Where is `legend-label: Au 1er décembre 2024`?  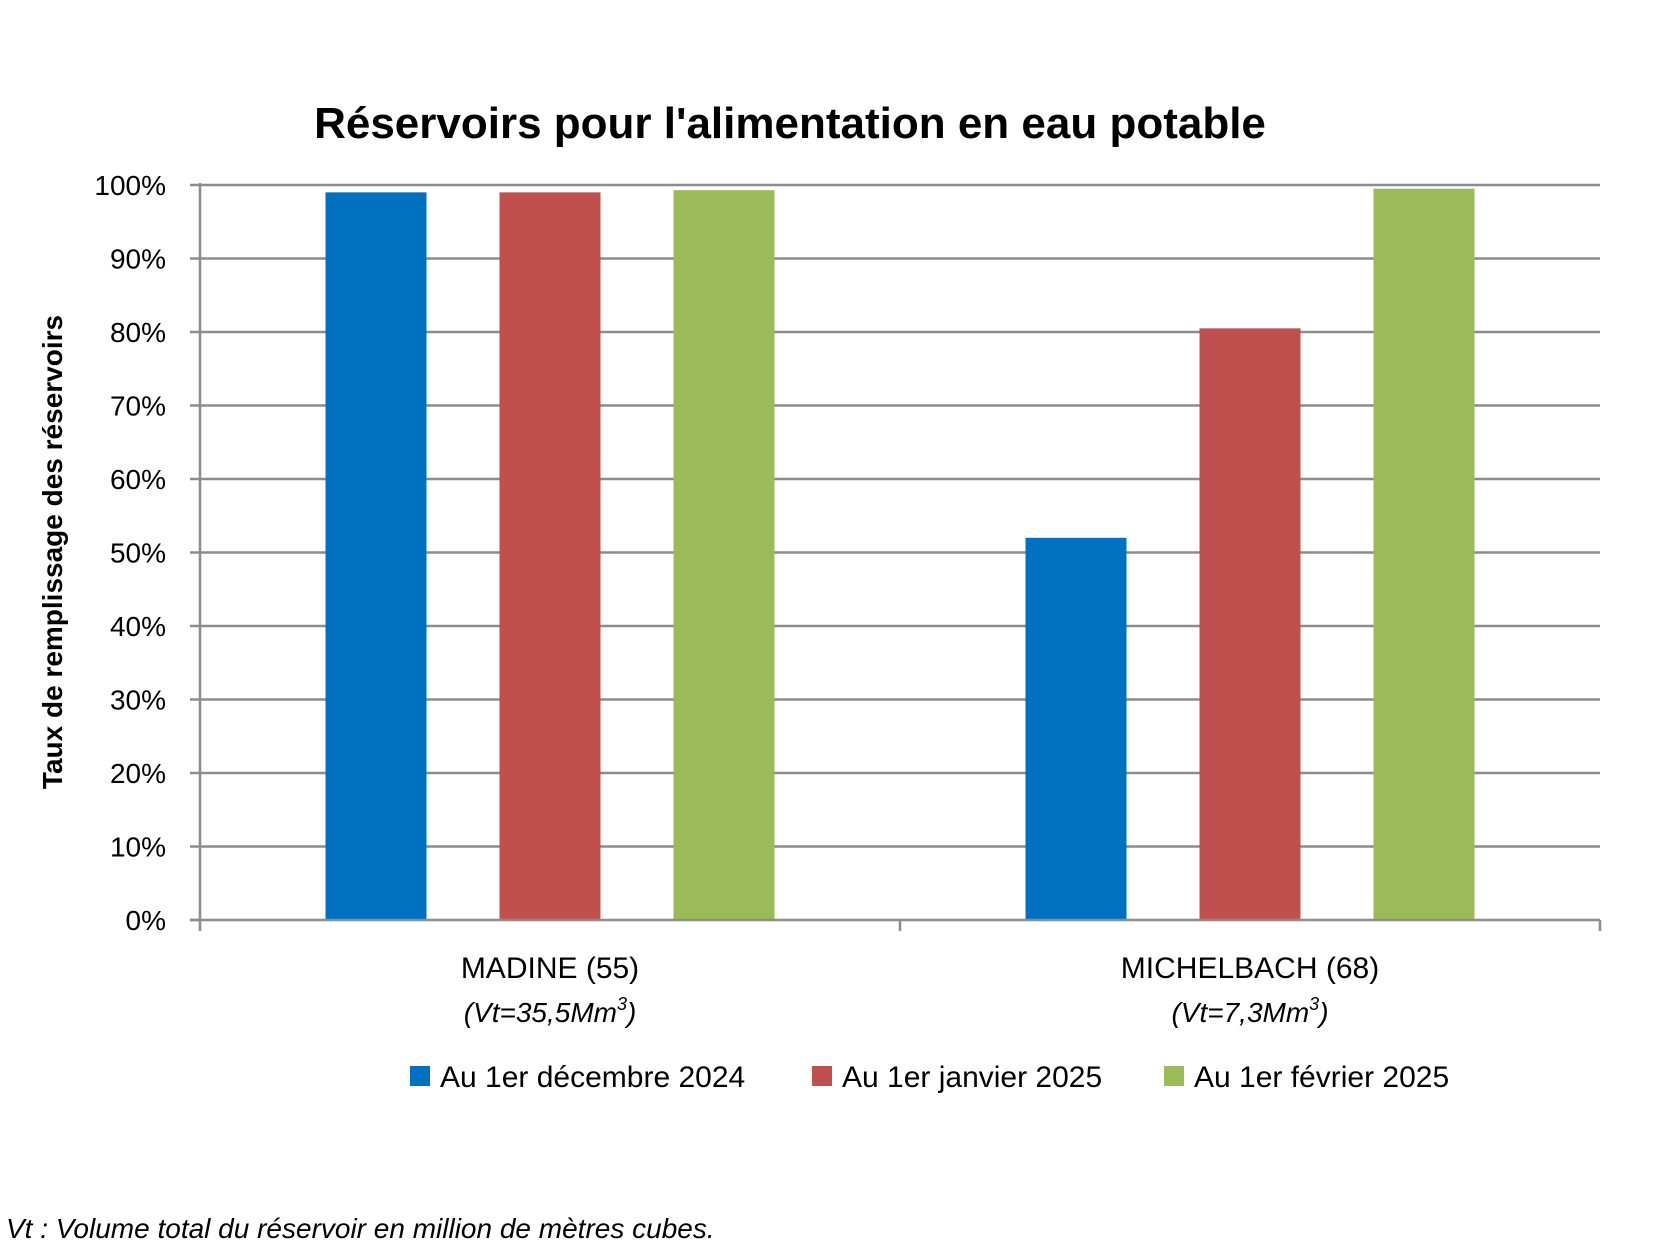
legend-label: Au 1er décembre 2024 is located at coordinates (592, 1077).